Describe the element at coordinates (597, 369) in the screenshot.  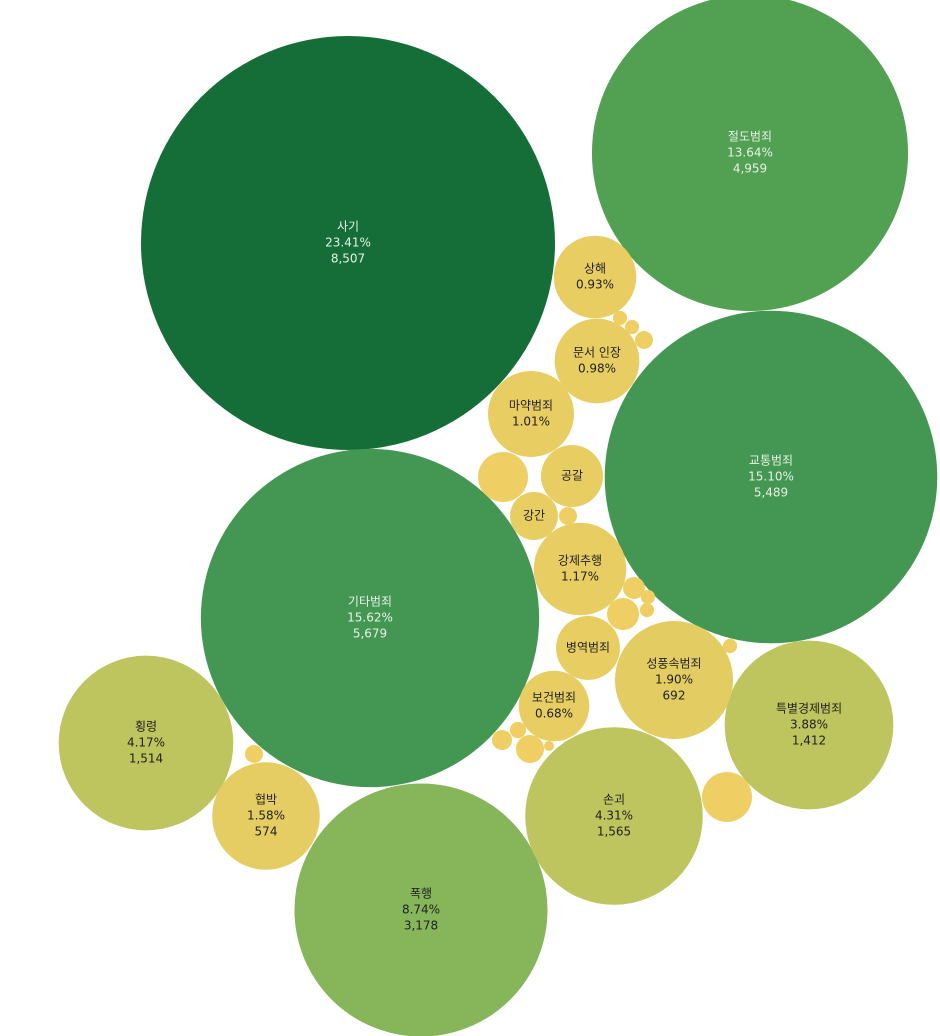
I see `percent-label: 0.98%` at that location.